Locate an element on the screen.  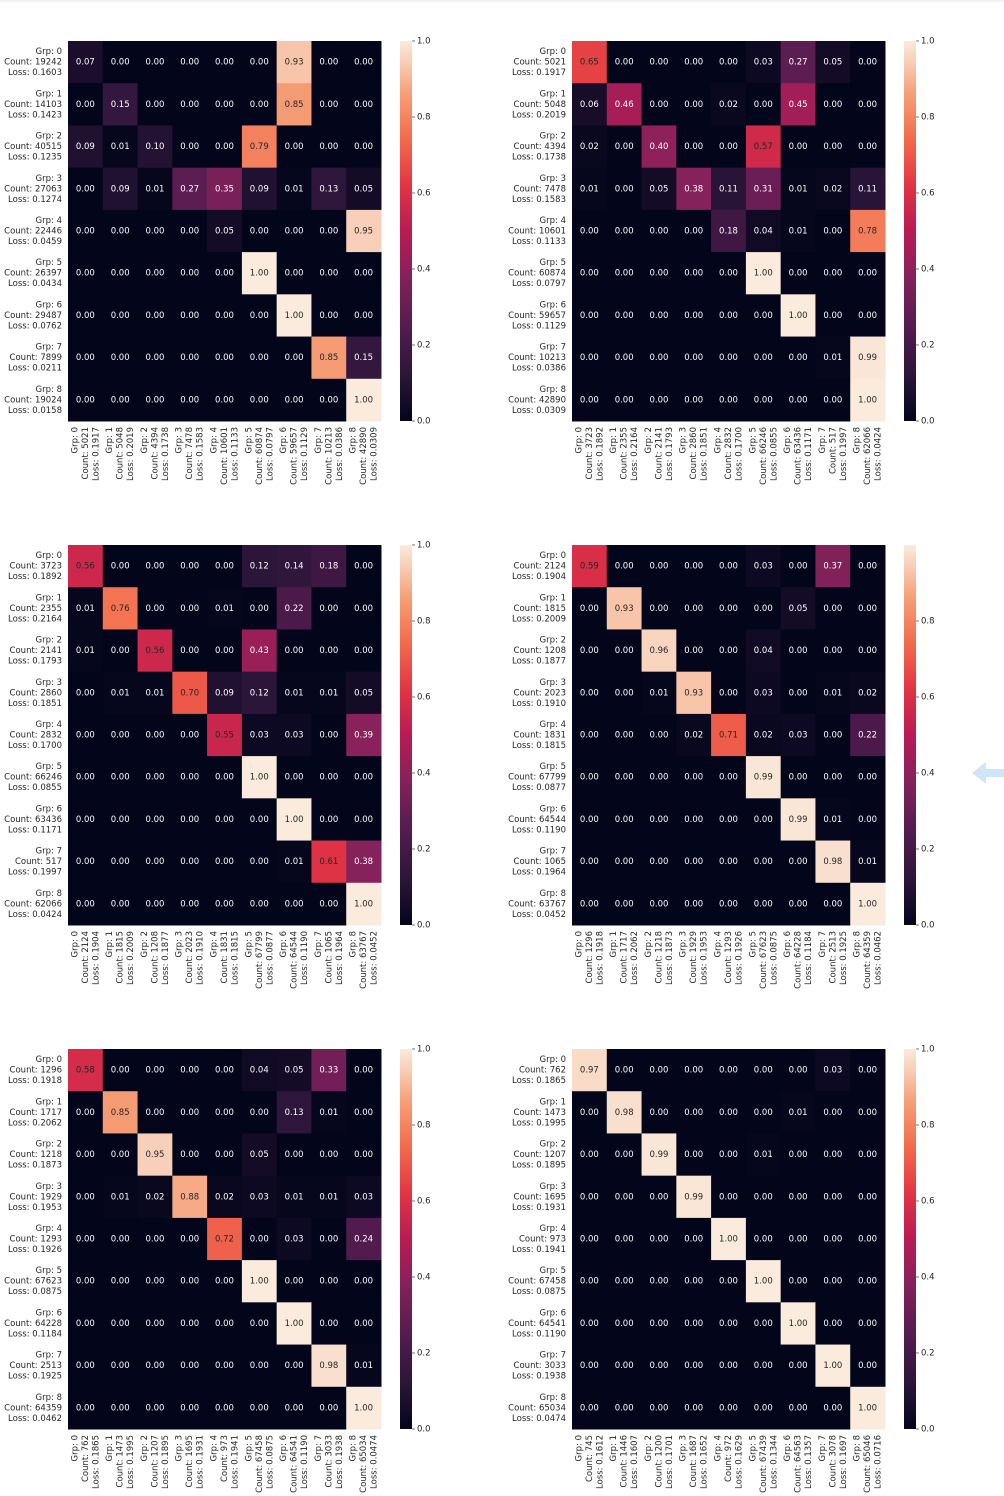
cell-label: 0.55 is located at coordinates (224, 736).